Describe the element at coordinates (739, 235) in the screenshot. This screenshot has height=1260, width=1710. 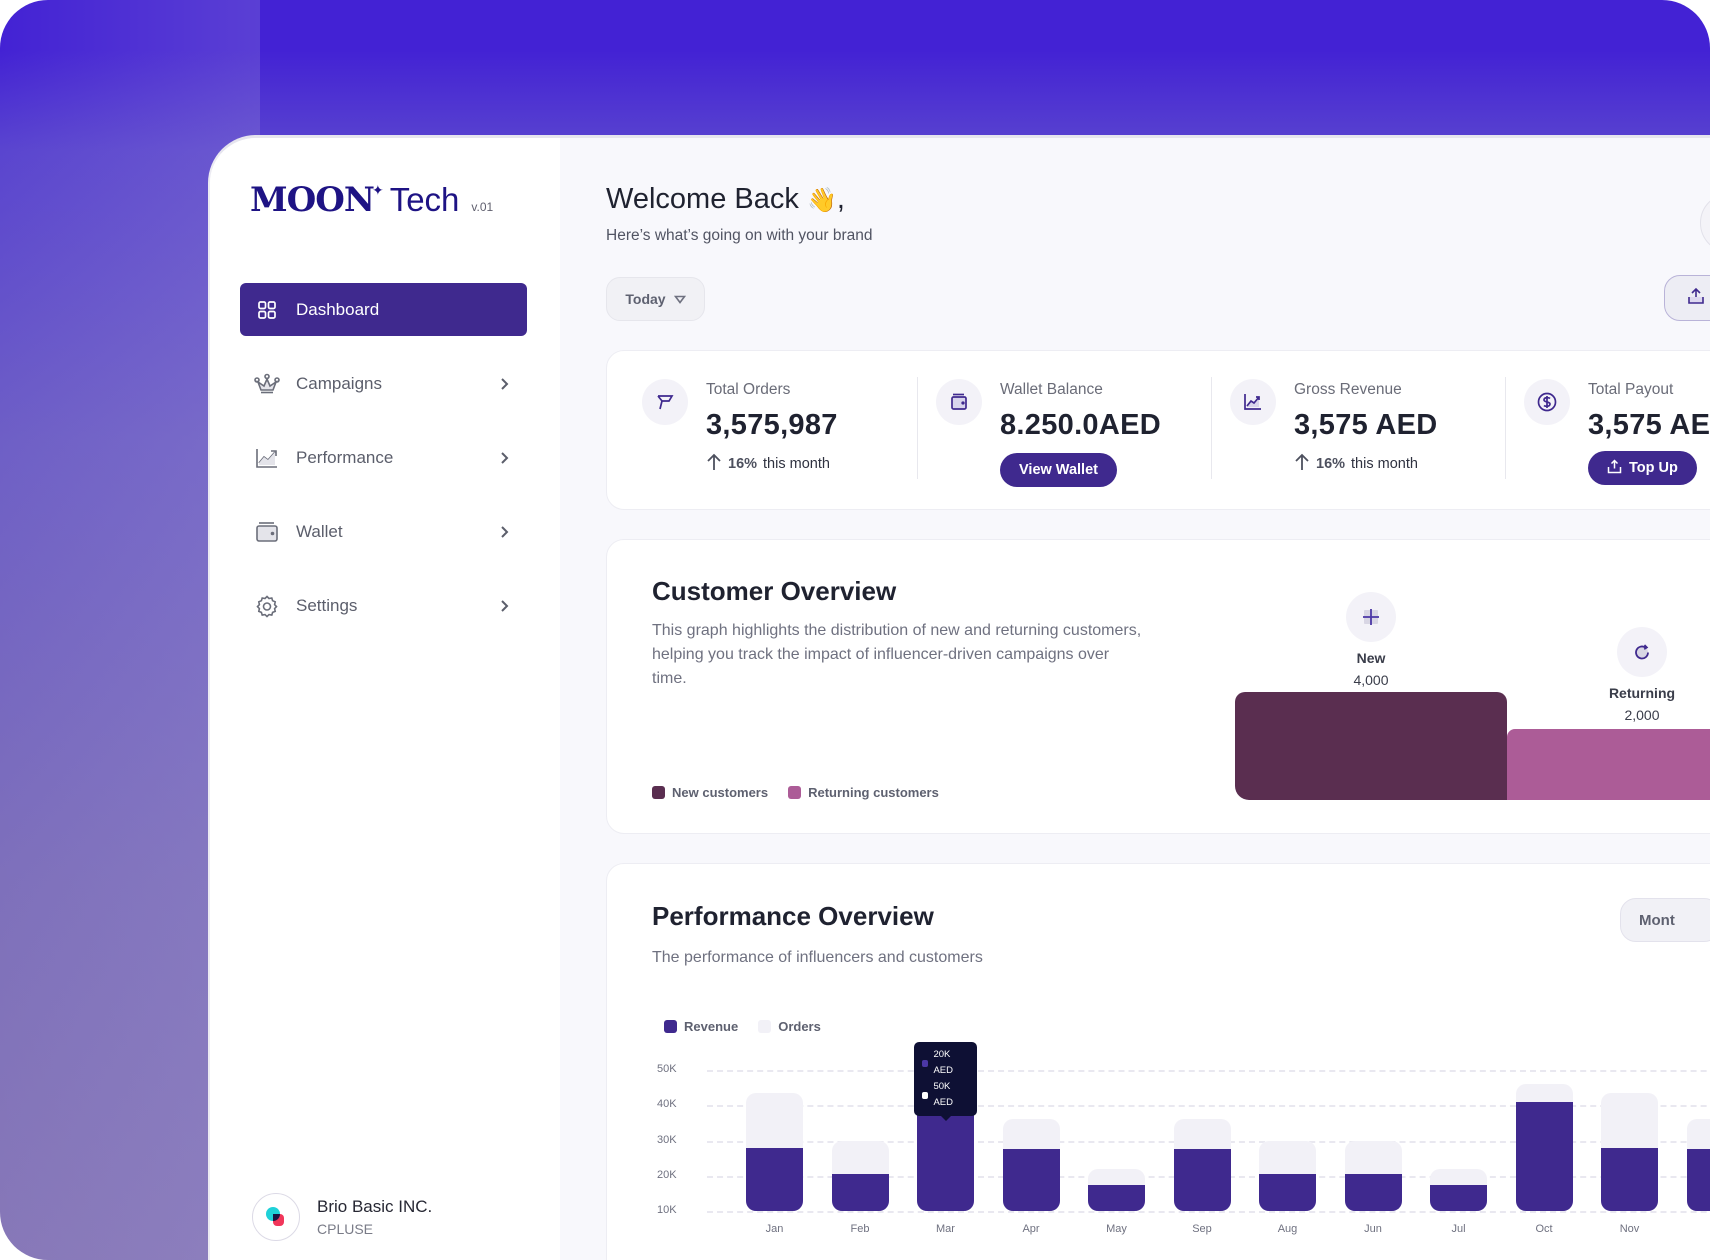
I see `page-subtitle: Here’s what’s going on with your brand` at that location.